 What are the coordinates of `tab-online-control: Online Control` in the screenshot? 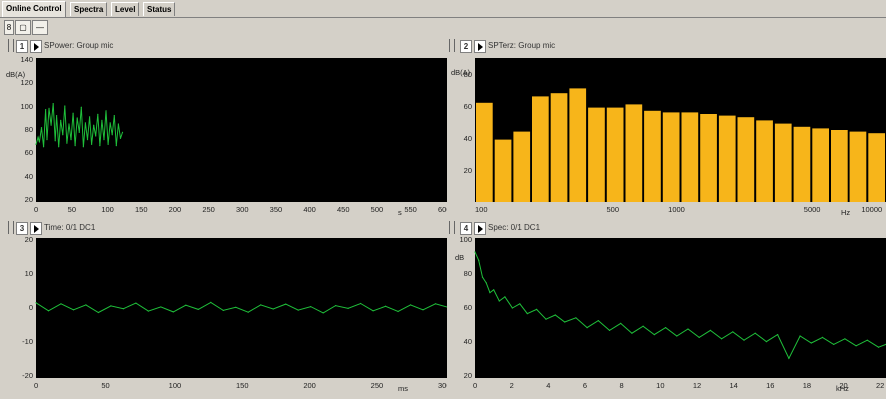 It's located at (34, 9).